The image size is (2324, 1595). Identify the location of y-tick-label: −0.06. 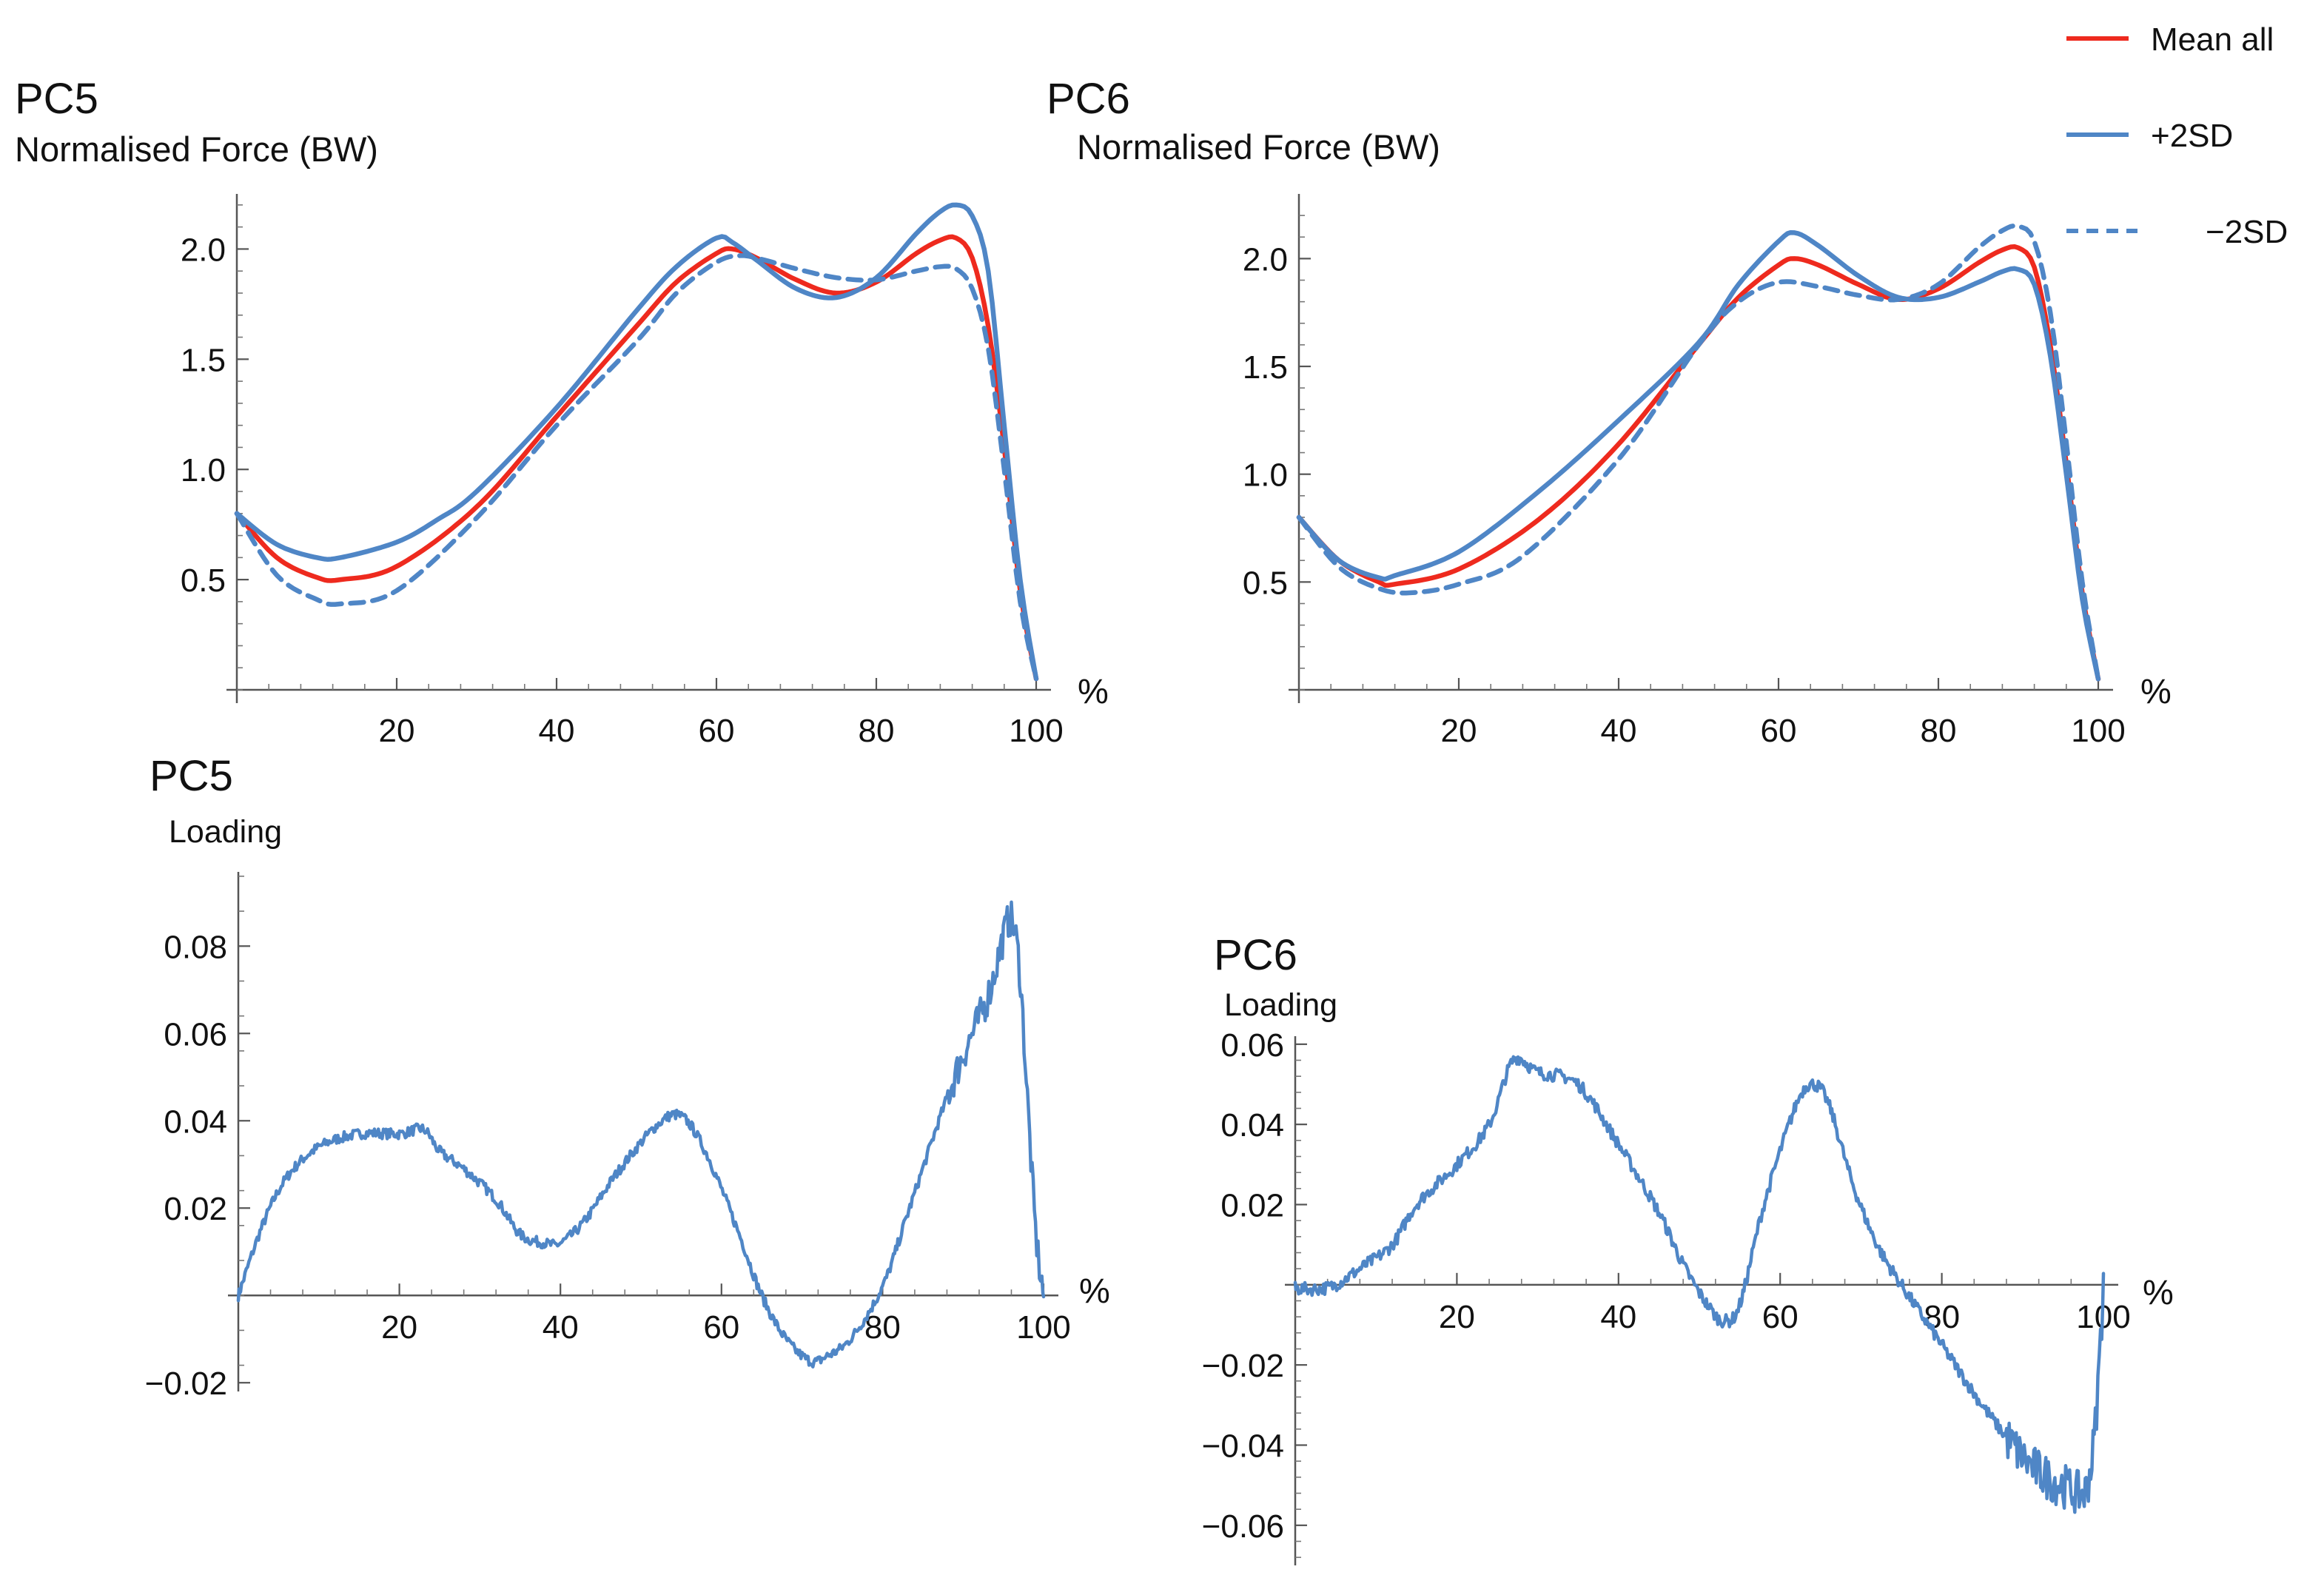
(1243, 1526).